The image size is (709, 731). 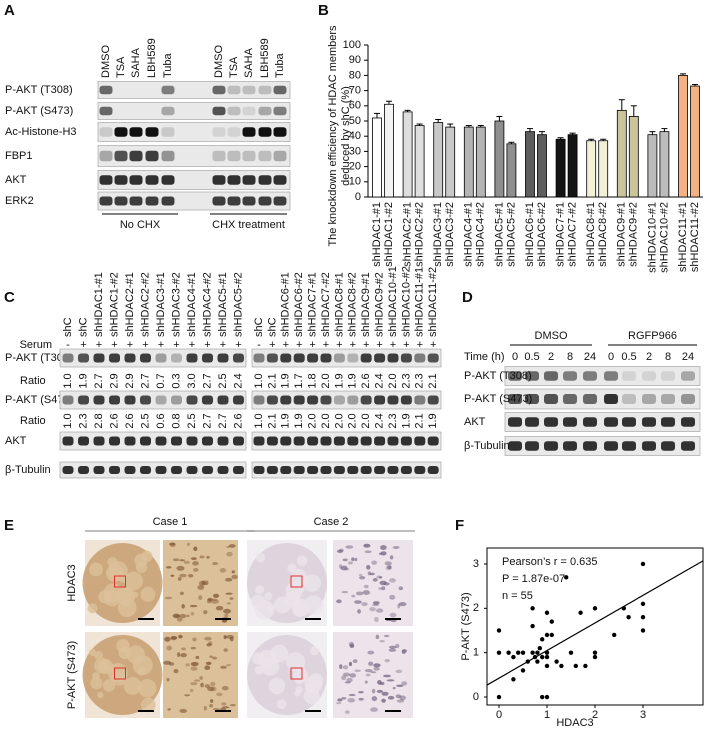 I want to click on x-tick-label: 2, so click(x=595, y=715).